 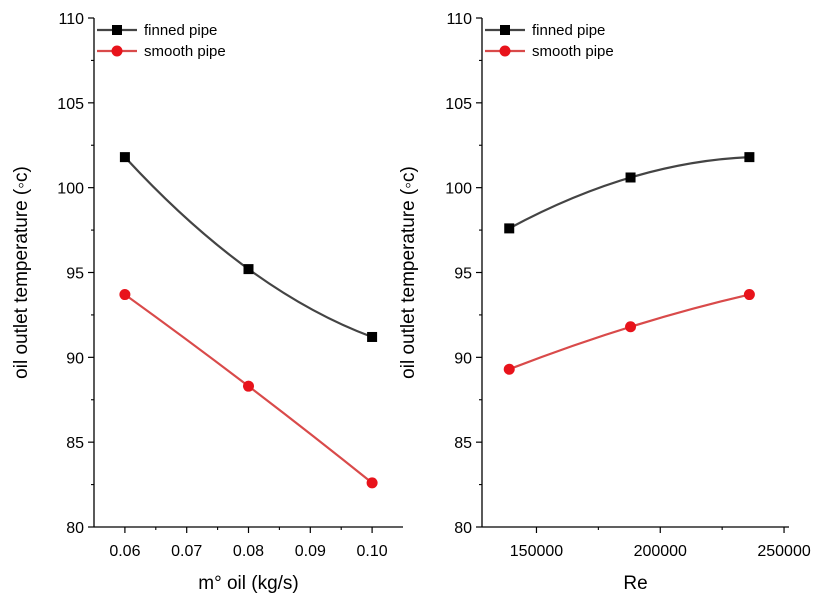 What do you see at coordinates (248, 583) in the screenshot?
I see `x-axis-title: m° oil (kg/s)` at bounding box center [248, 583].